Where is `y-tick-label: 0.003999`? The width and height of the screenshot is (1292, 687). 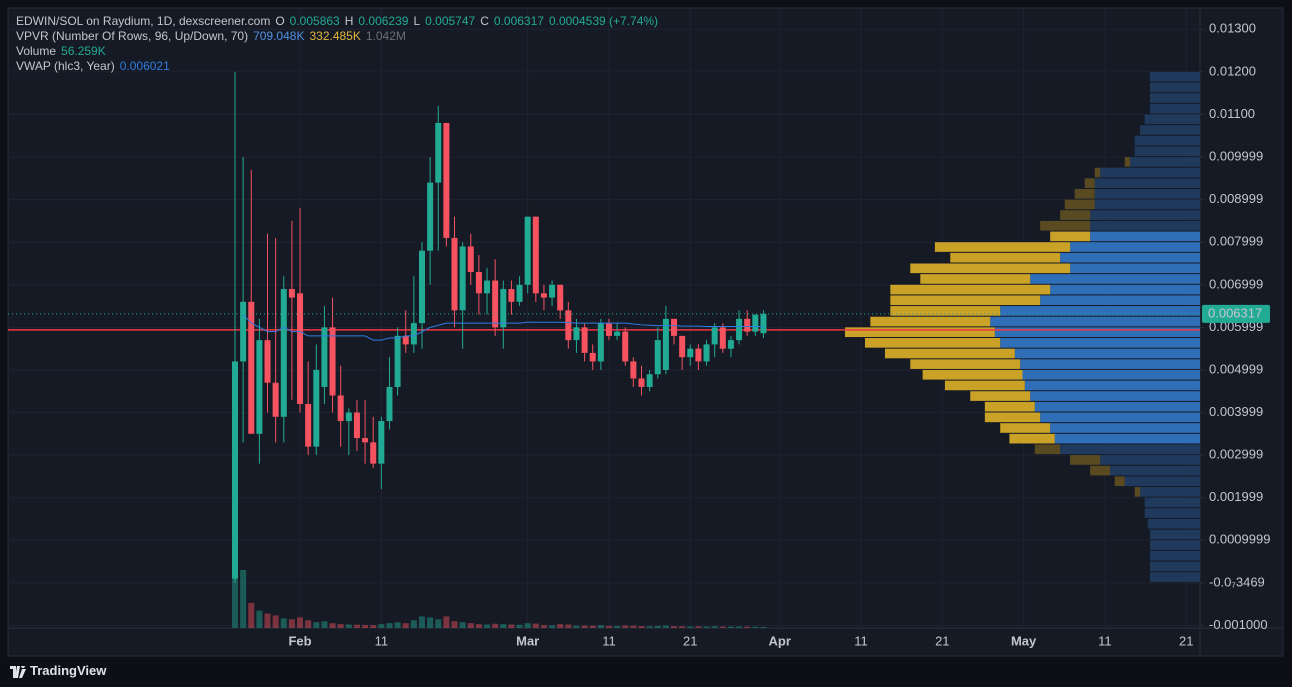 y-tick-label: 0.003999 is located at coordinates (1236, 411).